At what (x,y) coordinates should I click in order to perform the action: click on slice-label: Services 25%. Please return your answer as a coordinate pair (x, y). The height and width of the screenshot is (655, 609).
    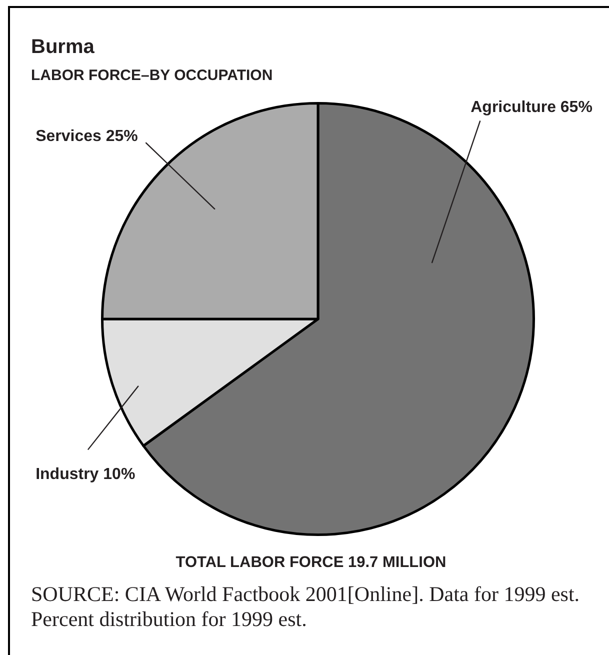
    Looking at the image, I should click on (87, 137).